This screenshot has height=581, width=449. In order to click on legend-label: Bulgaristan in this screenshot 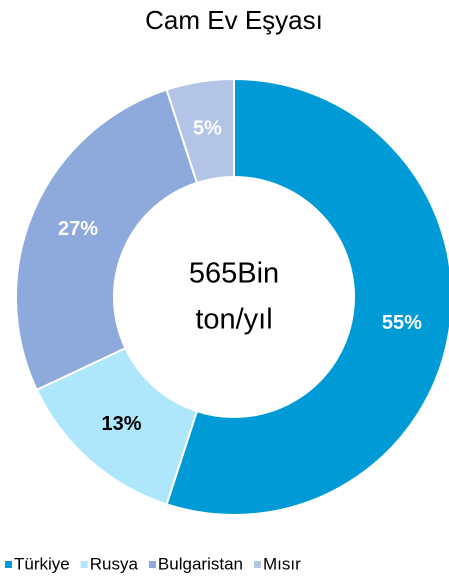, I will do `click(200, 563)`.